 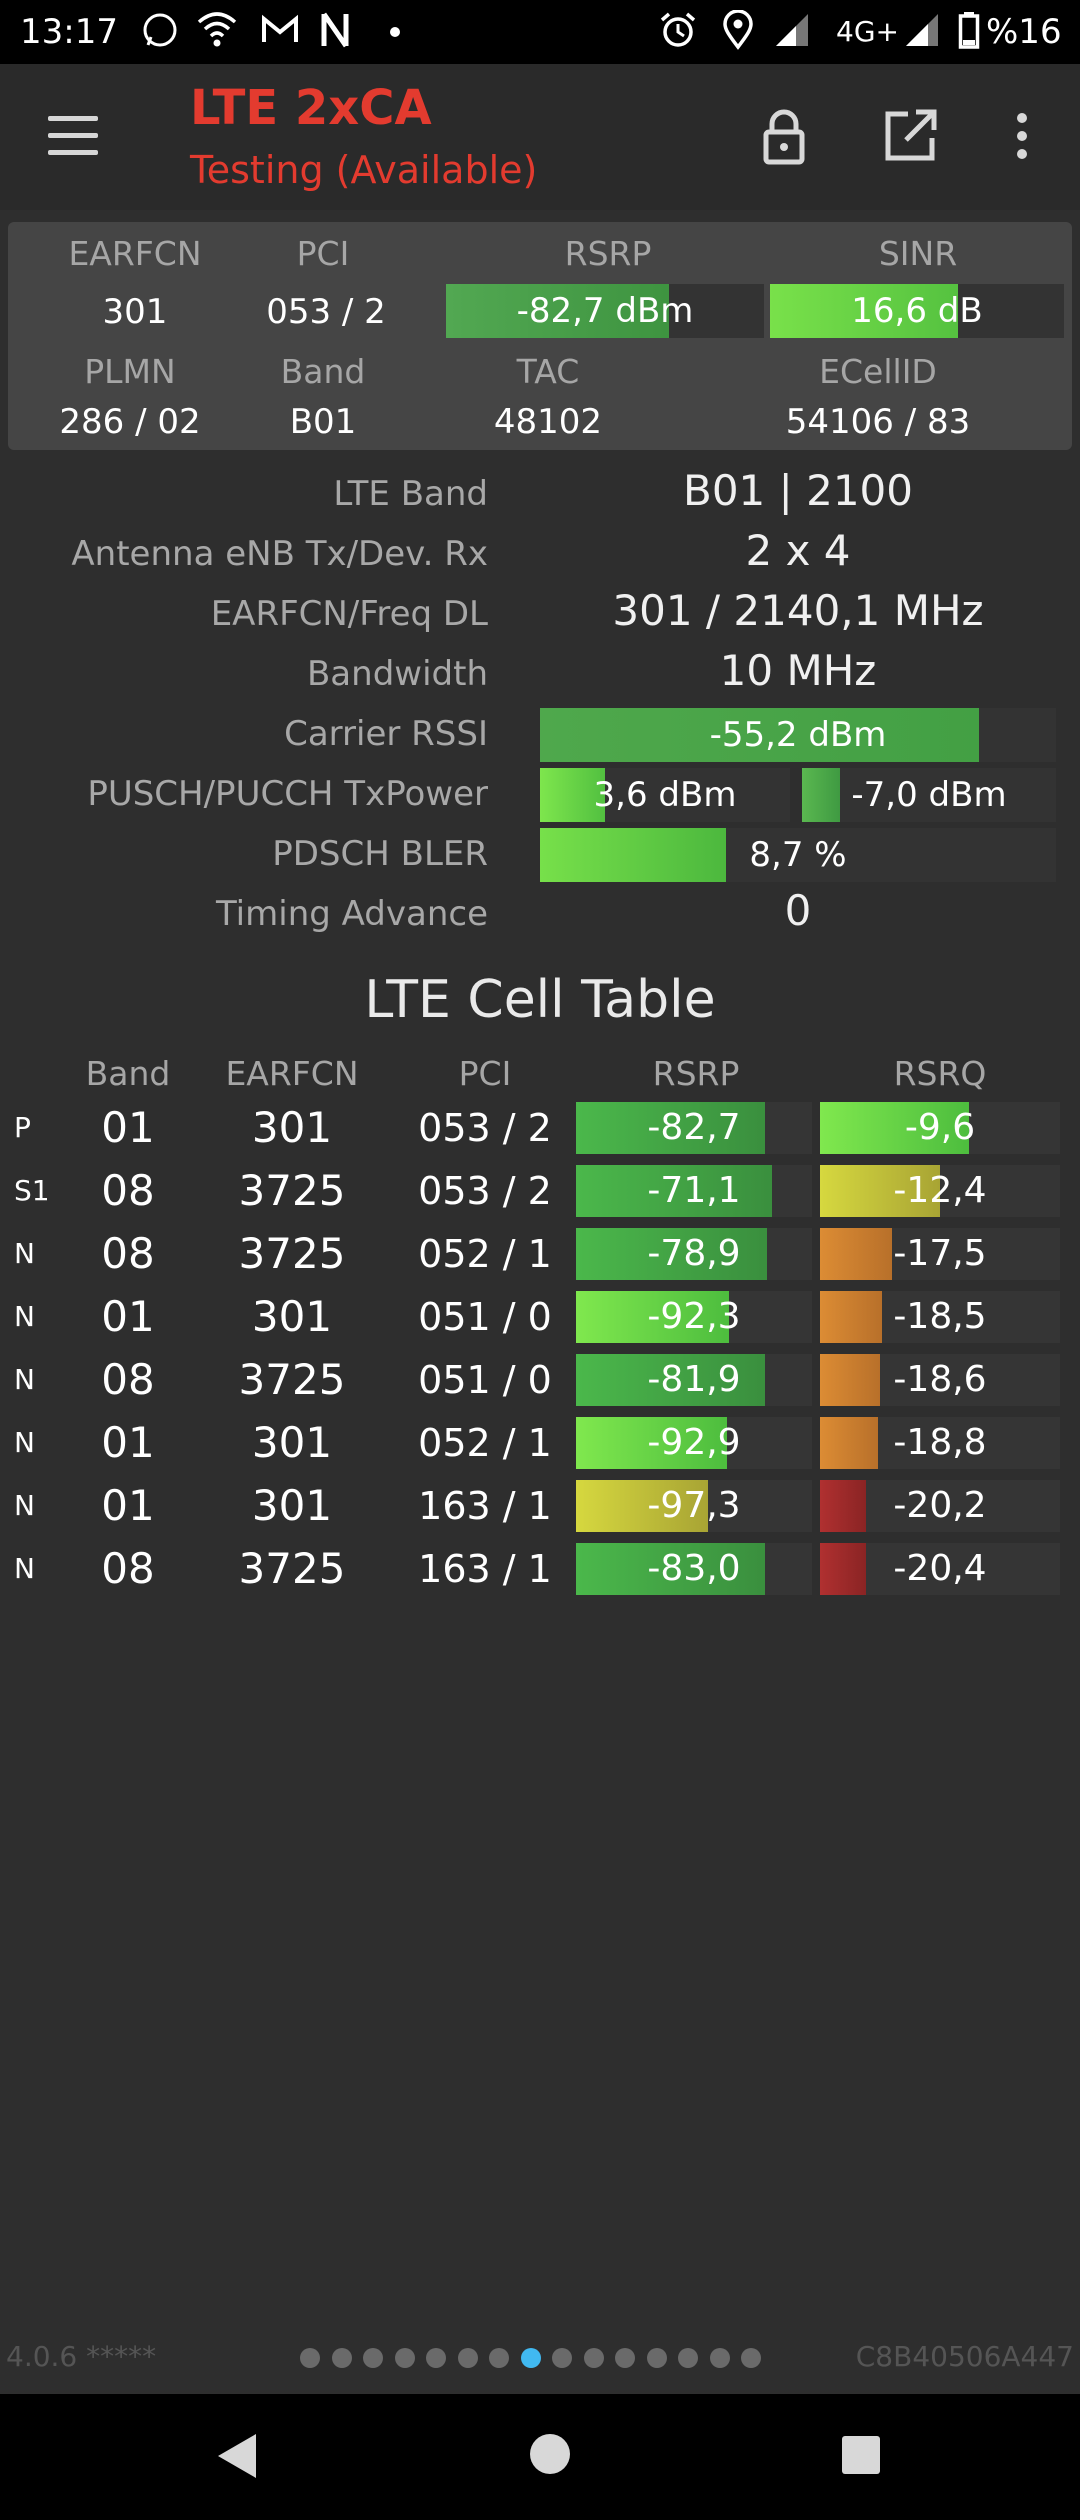 I want to click on cell-rsrp-value: -97,3, so click(x=694, y=1505).